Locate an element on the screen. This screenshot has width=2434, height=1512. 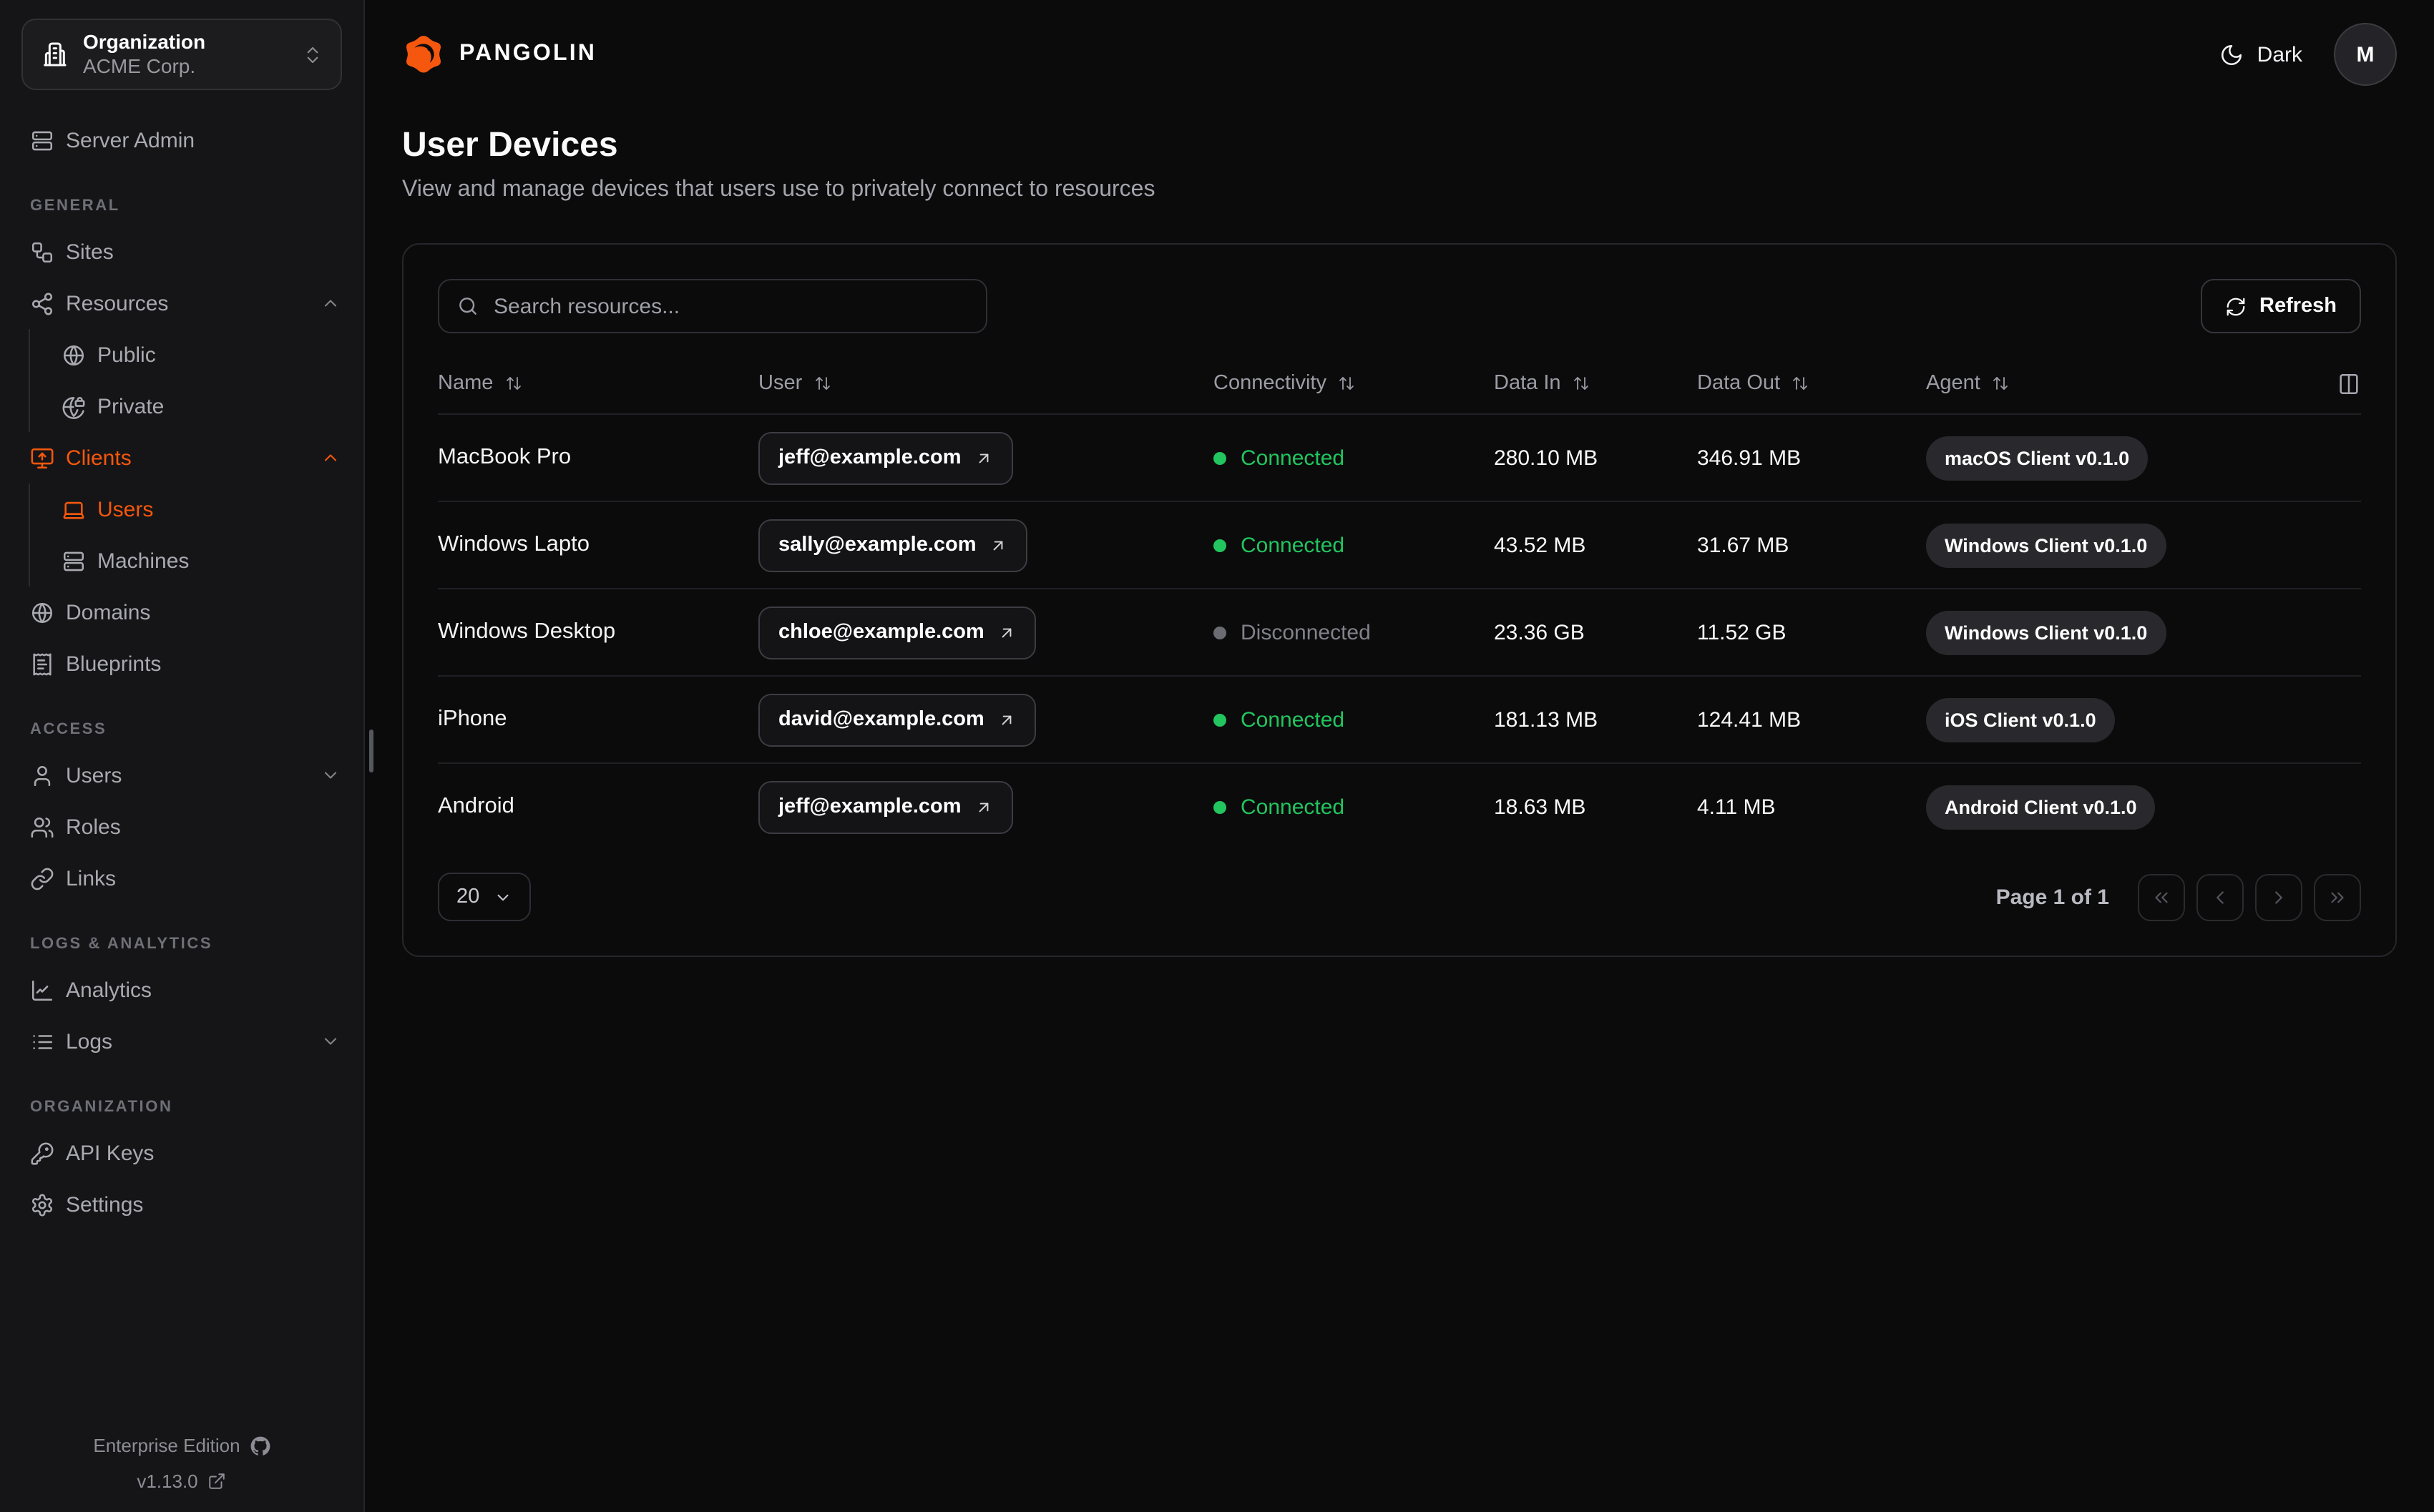
device-name: Windows Lapto is located at coordinates (514, 544).